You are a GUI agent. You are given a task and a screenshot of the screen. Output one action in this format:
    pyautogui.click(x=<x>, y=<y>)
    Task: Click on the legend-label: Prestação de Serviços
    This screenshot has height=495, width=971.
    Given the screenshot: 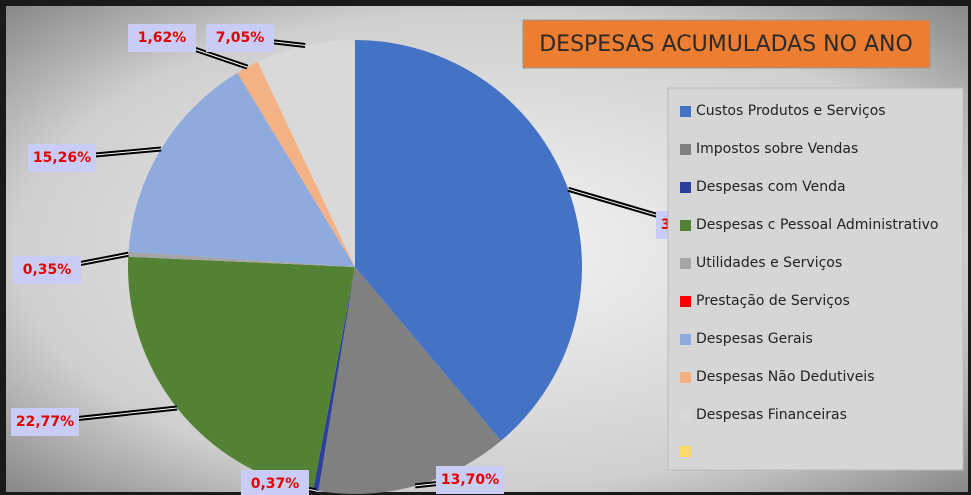 What is the action you would take?
    pyautogui.click(x=773, y=301)
    